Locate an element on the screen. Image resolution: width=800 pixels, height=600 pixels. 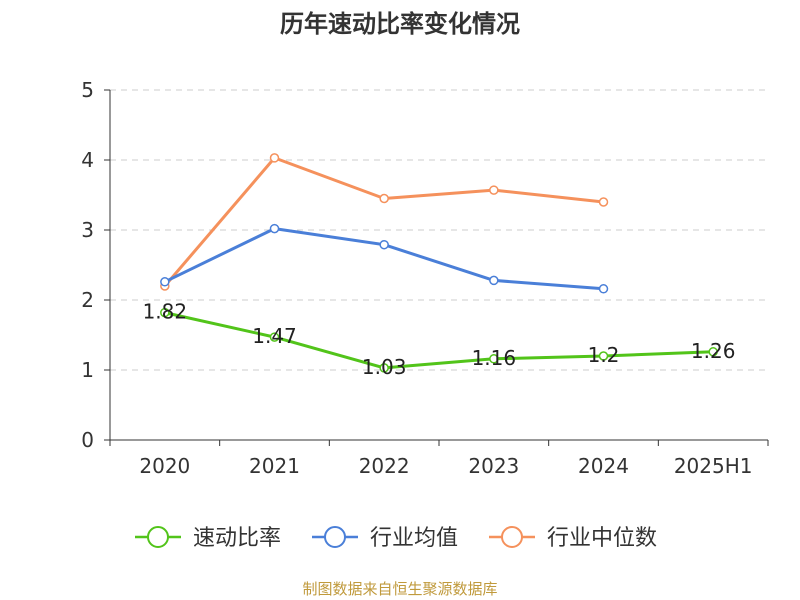
x-tick-label: 2024 is located at coordinates (603, 466).